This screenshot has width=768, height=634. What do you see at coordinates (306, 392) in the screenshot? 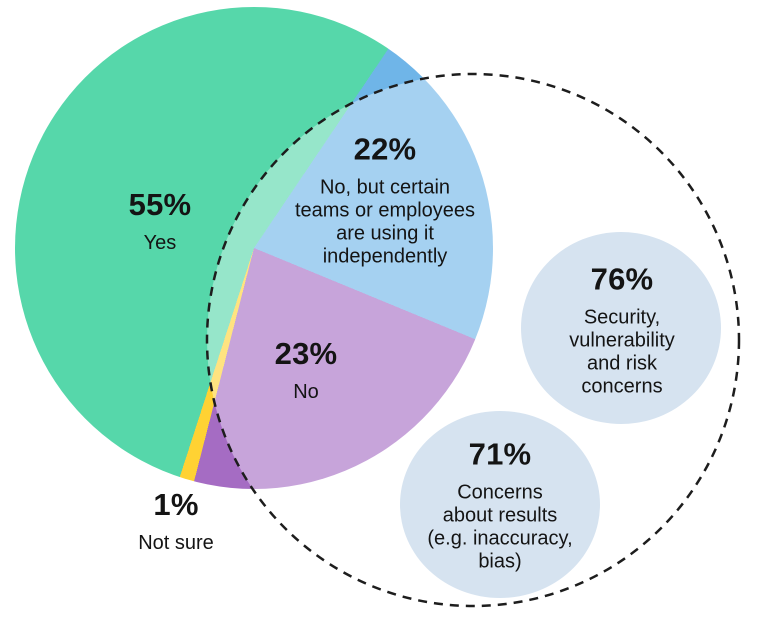
I see `slice-label-line: No` at bounding box center [306, 392].